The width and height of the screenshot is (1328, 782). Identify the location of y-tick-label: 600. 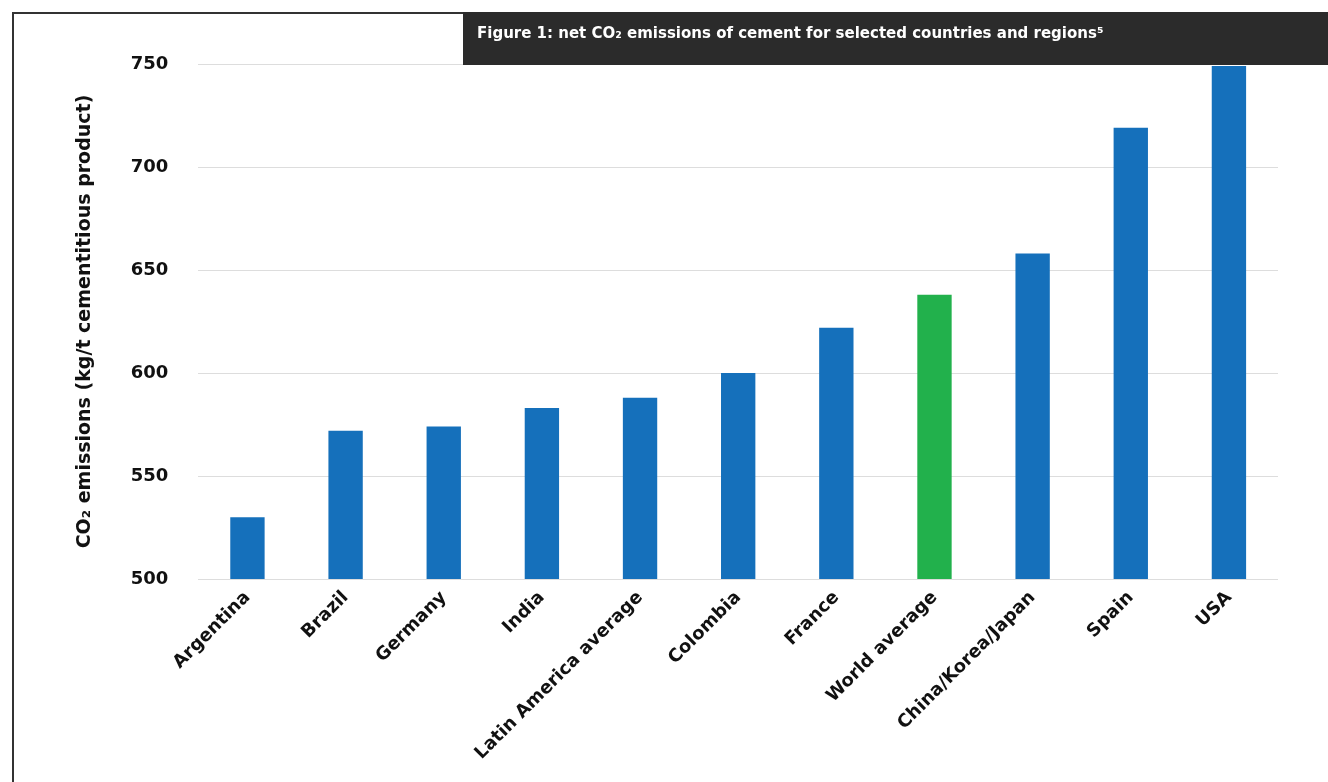
(149, 371).